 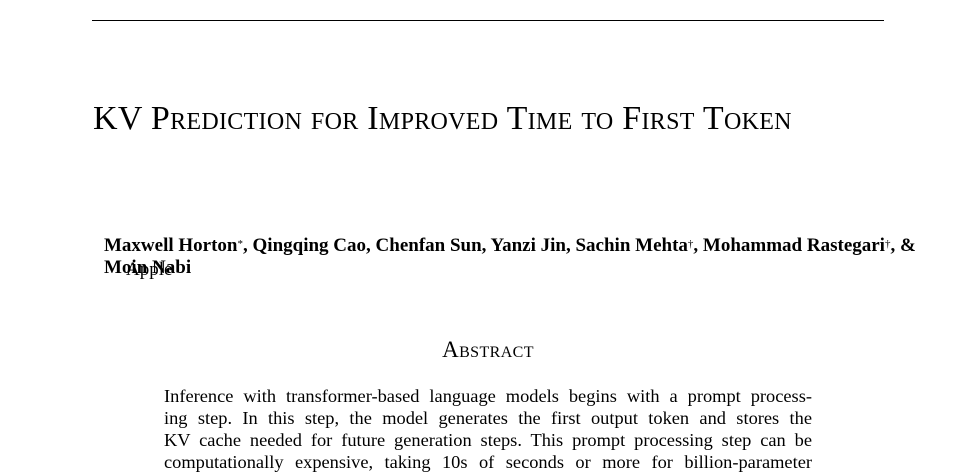 I want to click on author-name: Qingqing Cao, so click(x=309, y=245).